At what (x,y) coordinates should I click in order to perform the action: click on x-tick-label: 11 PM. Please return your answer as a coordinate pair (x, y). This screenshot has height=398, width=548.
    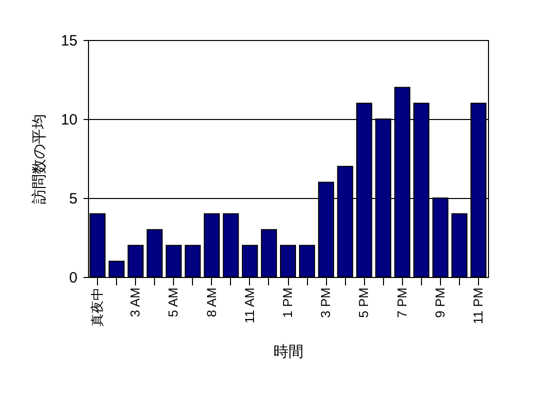
    Looking at the image, I should click on (478, 306).